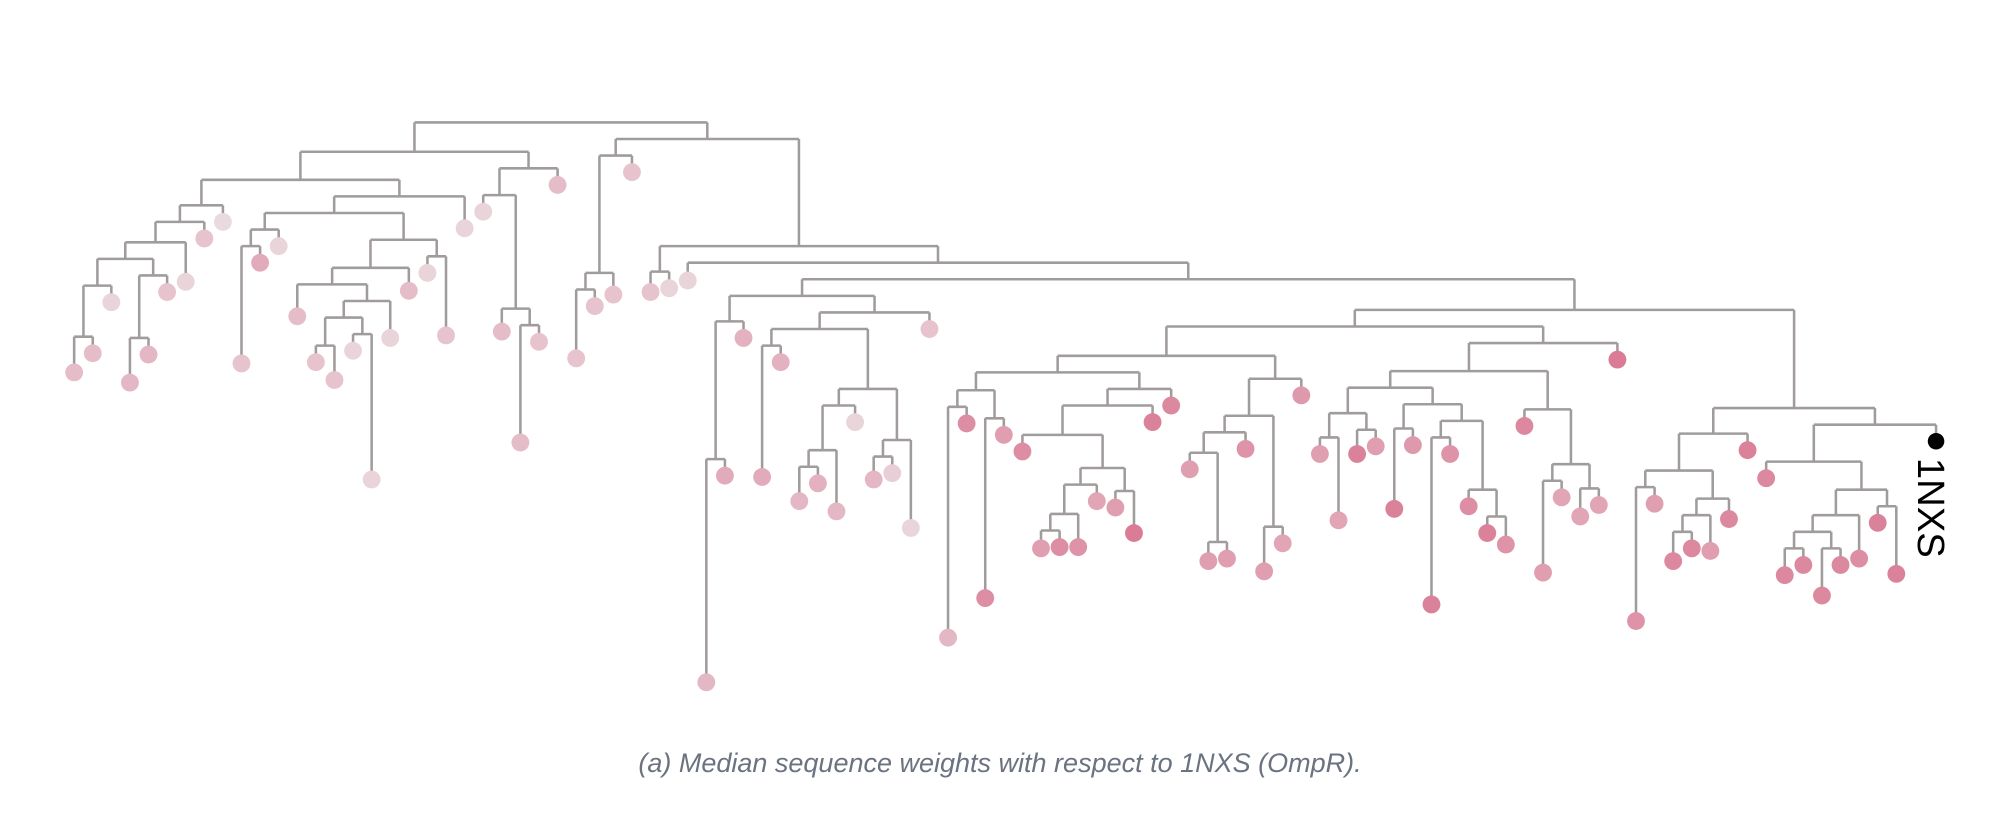  I want to click on reference-leaf-1NXS, so click(1936, 441).